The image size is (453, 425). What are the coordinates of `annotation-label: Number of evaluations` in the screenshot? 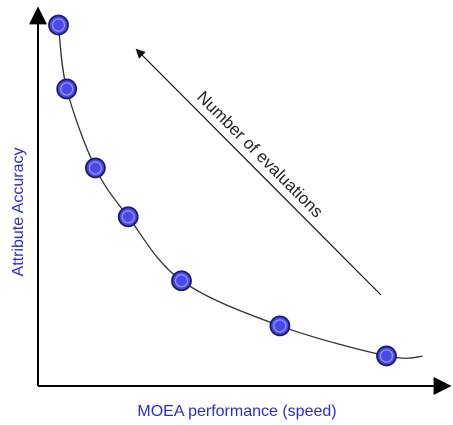 It's located at (260, 154).